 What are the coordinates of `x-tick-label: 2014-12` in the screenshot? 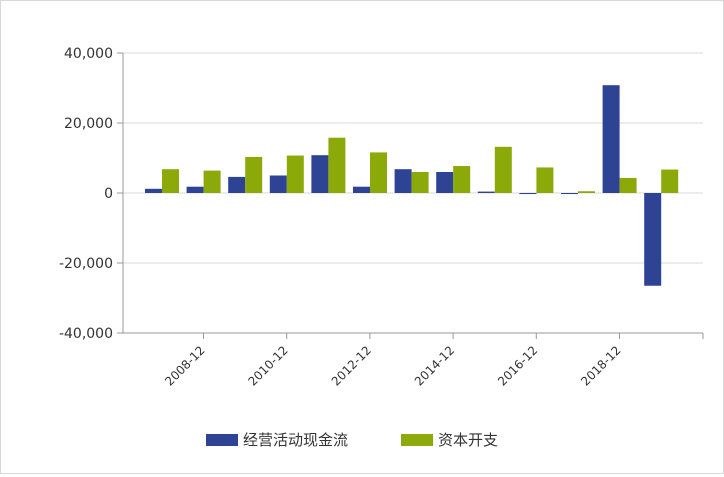 It's located at (434, 365).